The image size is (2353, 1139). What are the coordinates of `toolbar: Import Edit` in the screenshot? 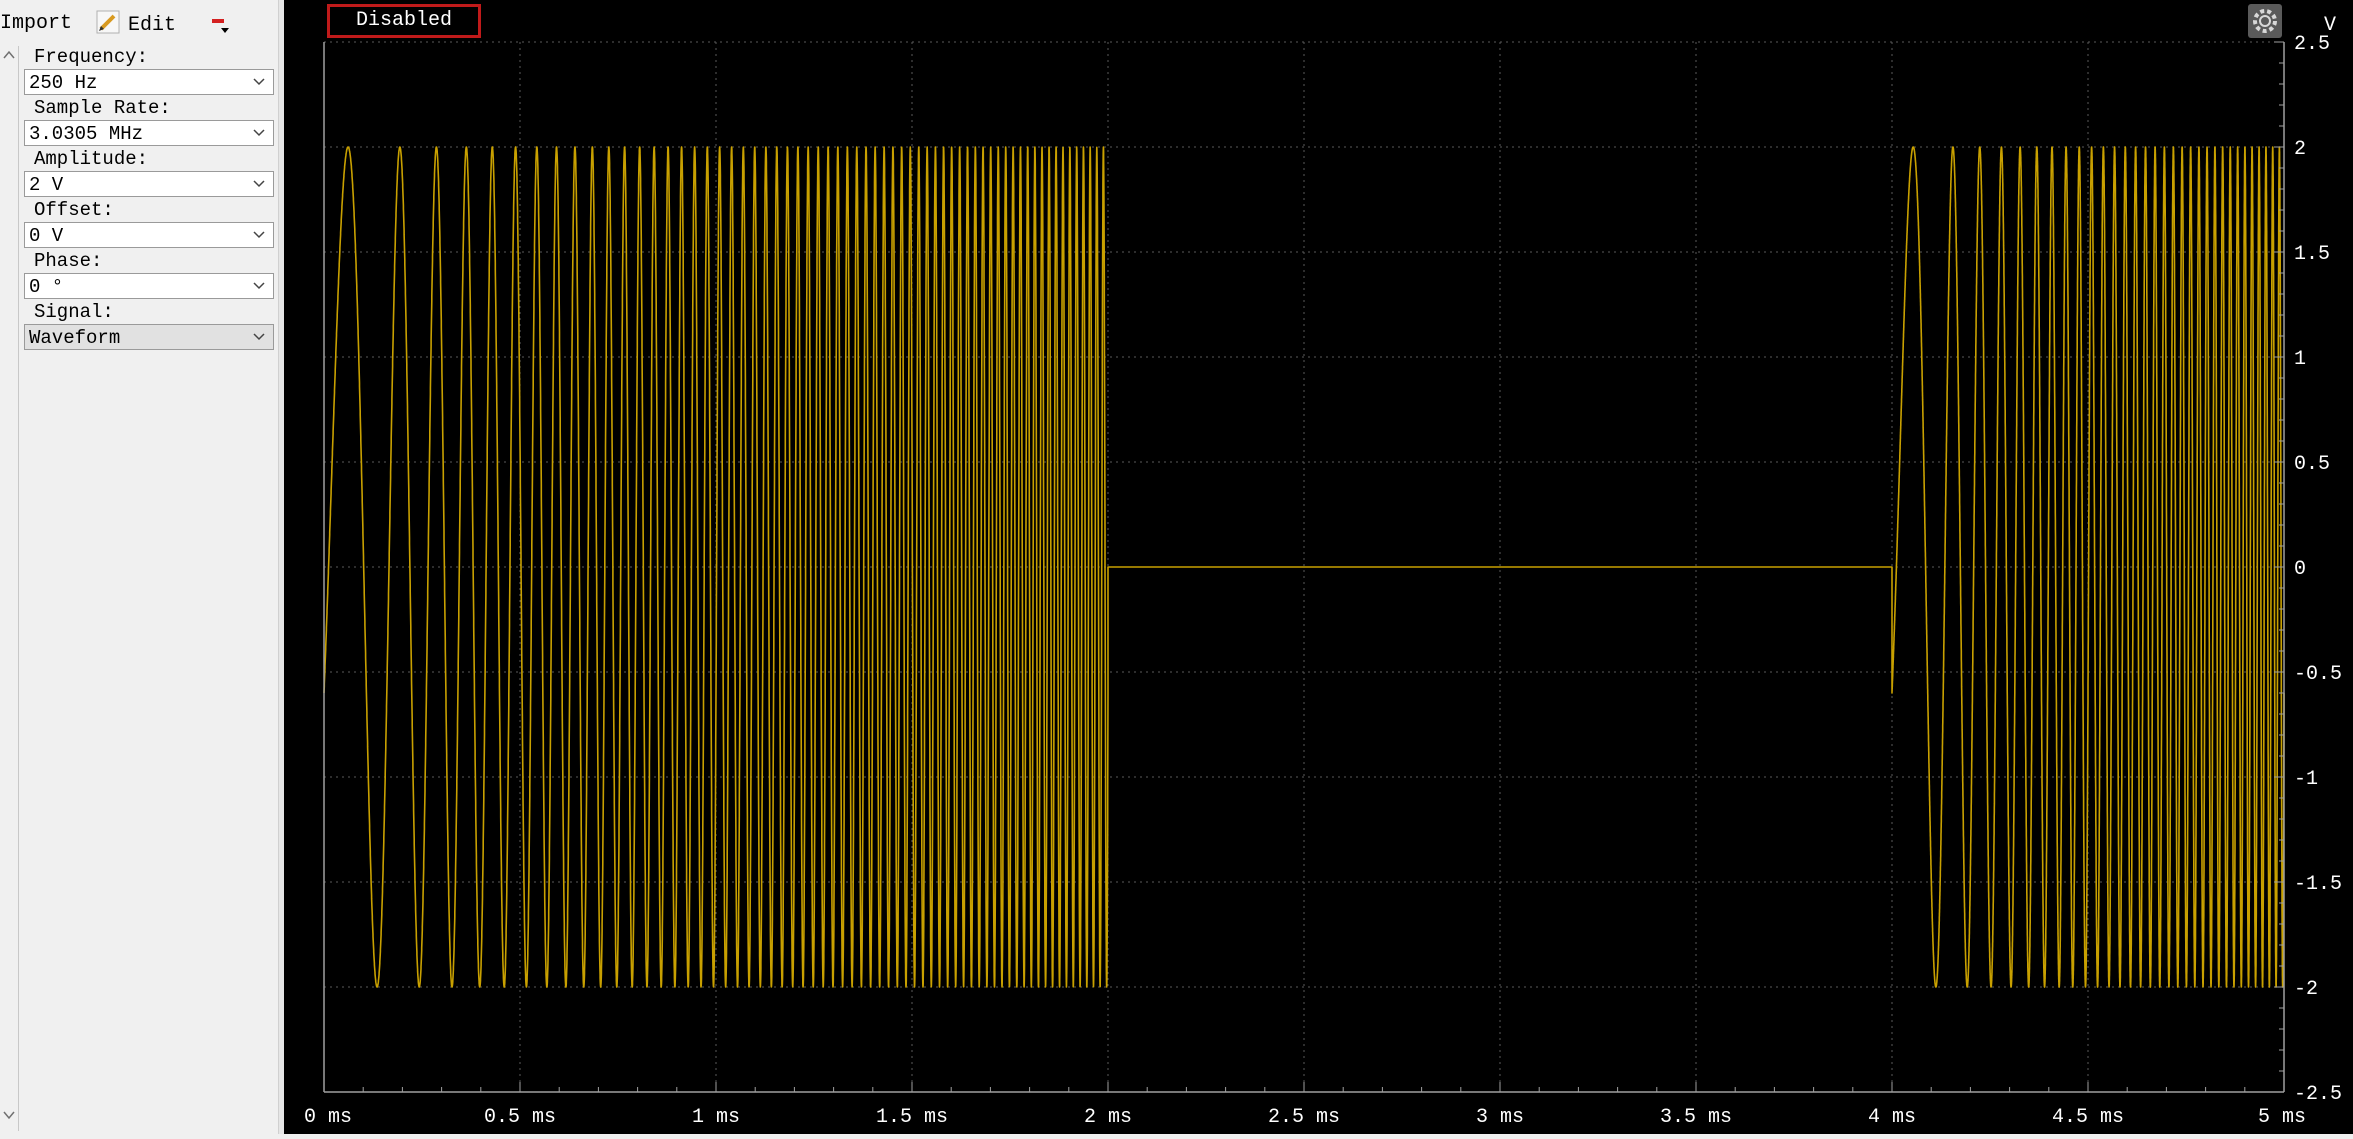 It's located at (139, 23).